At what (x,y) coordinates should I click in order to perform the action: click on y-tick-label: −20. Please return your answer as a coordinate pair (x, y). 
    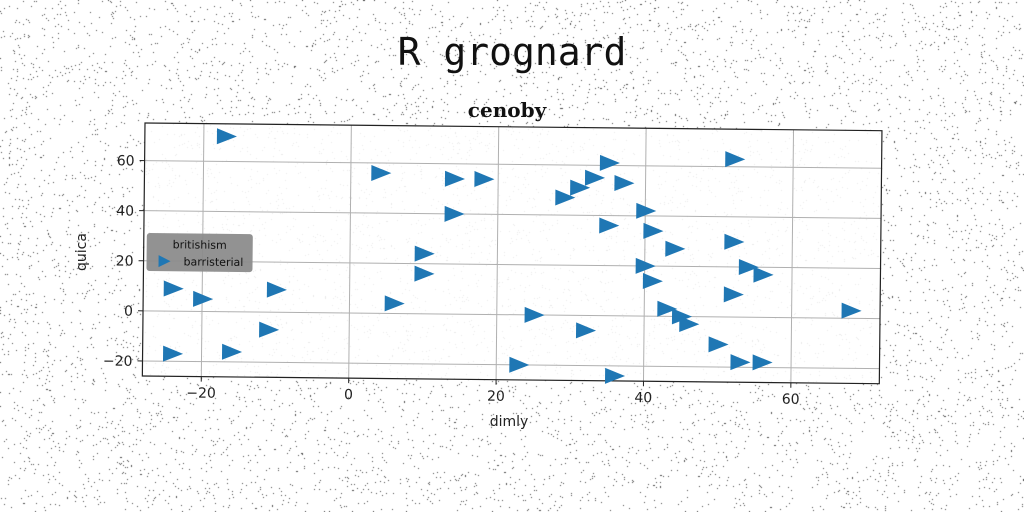
    Looking at the image, I should click on (118, 362).